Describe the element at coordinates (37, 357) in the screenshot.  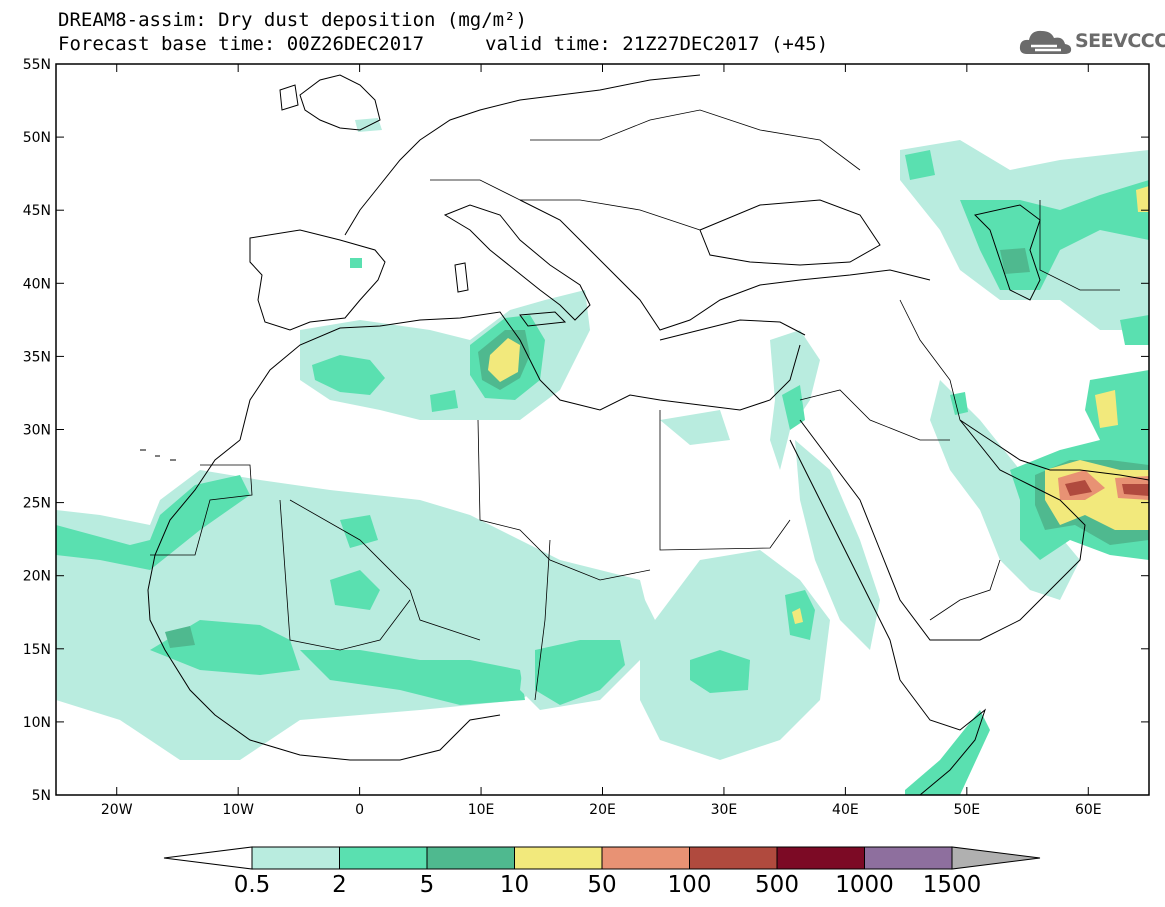
I see `lat-tick-label: 35N` at that location.